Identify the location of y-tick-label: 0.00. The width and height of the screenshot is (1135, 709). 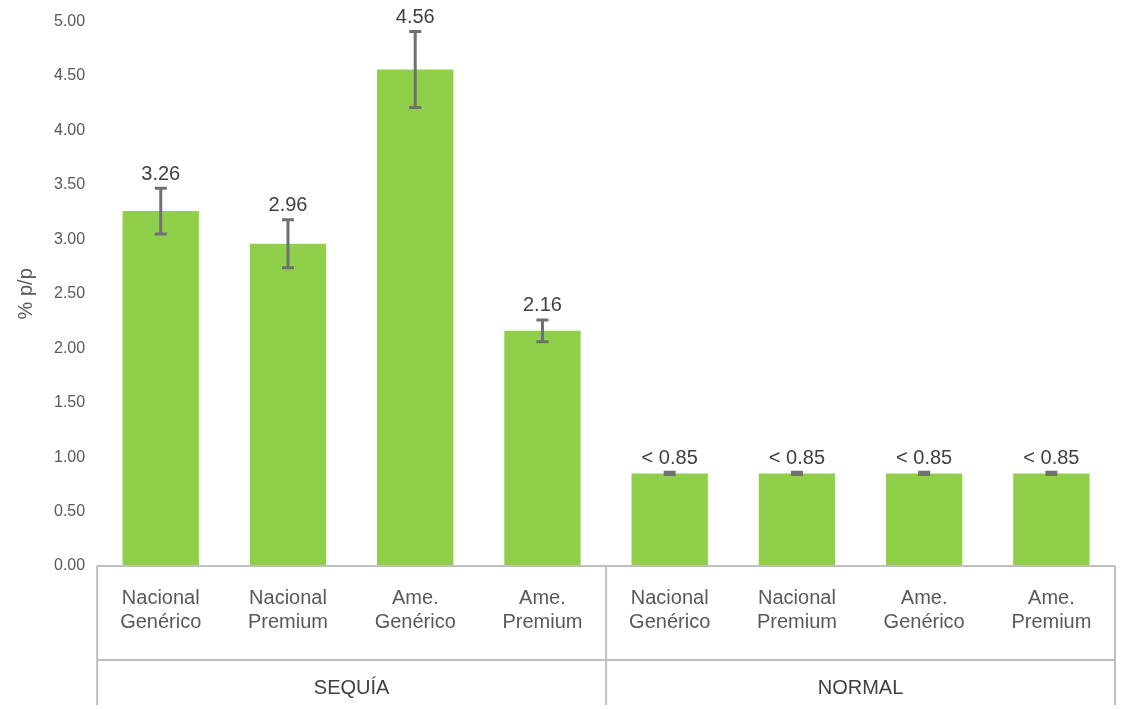
(70, 565).